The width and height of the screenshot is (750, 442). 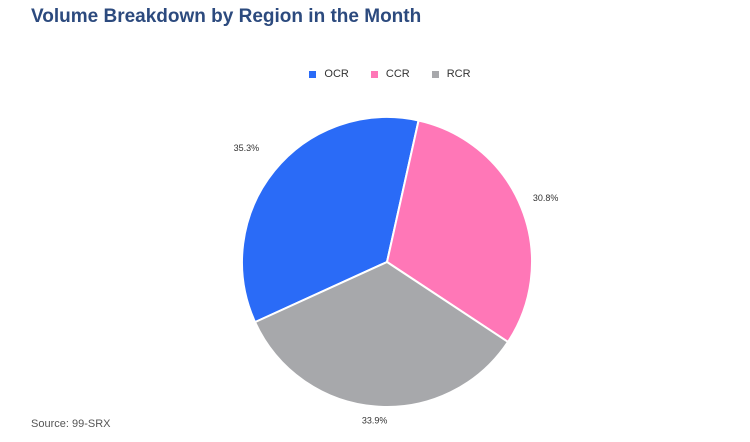 What do you see at coordinates (459, 231) in the screenshot?
I see `pie-slice-ccr` at bounding box center [459, 231].